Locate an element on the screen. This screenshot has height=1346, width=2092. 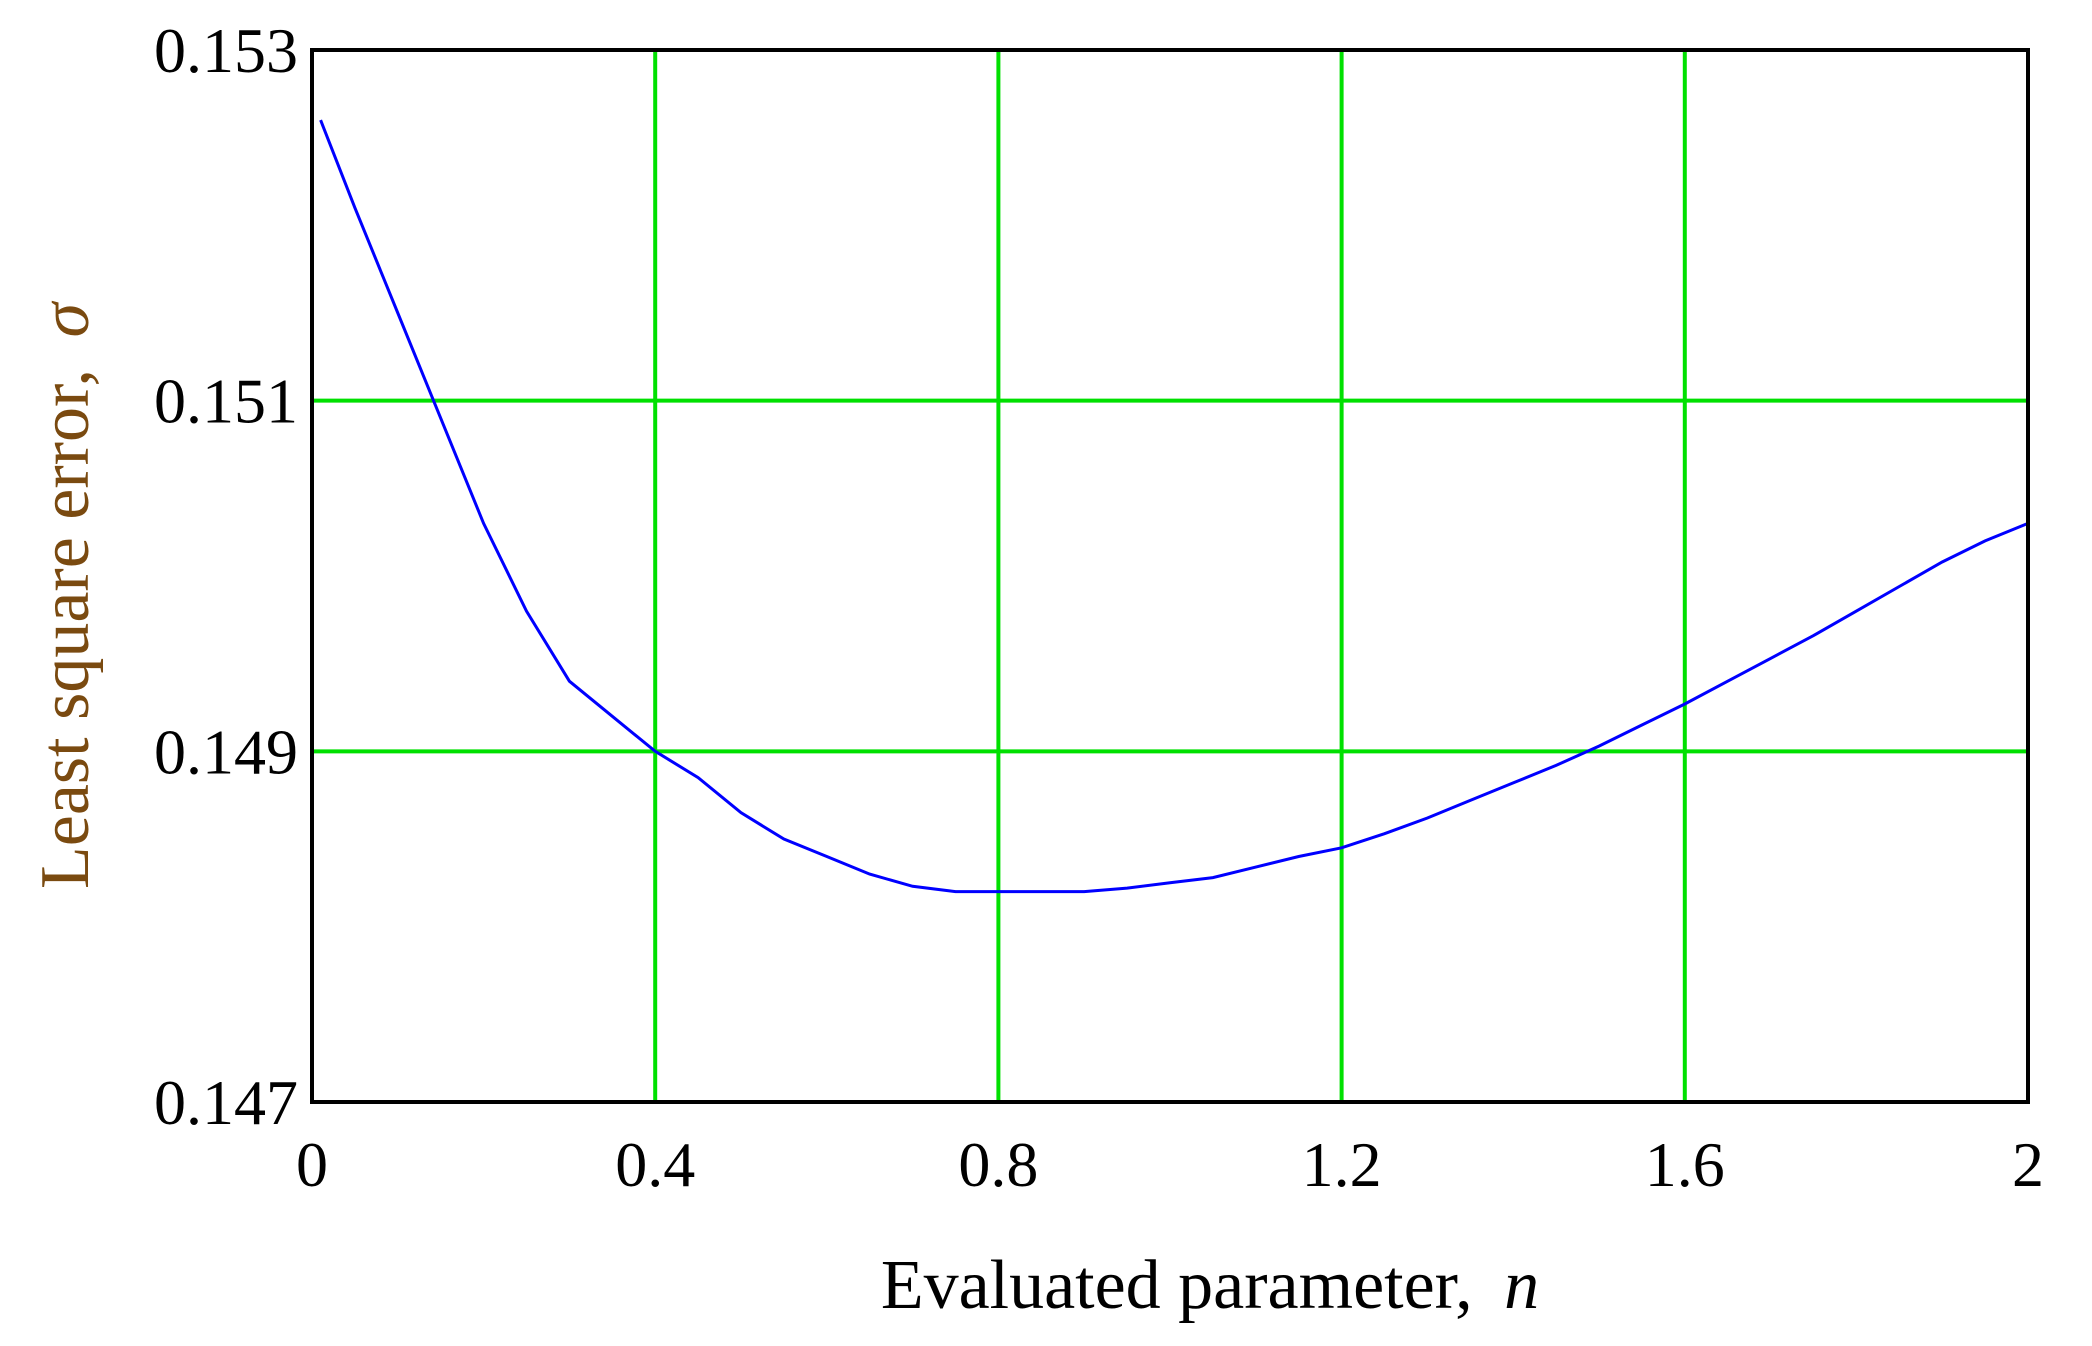
y-tick-labels: 0.147 0.149 0.151 0.153 is located at coordinates (226, 576).